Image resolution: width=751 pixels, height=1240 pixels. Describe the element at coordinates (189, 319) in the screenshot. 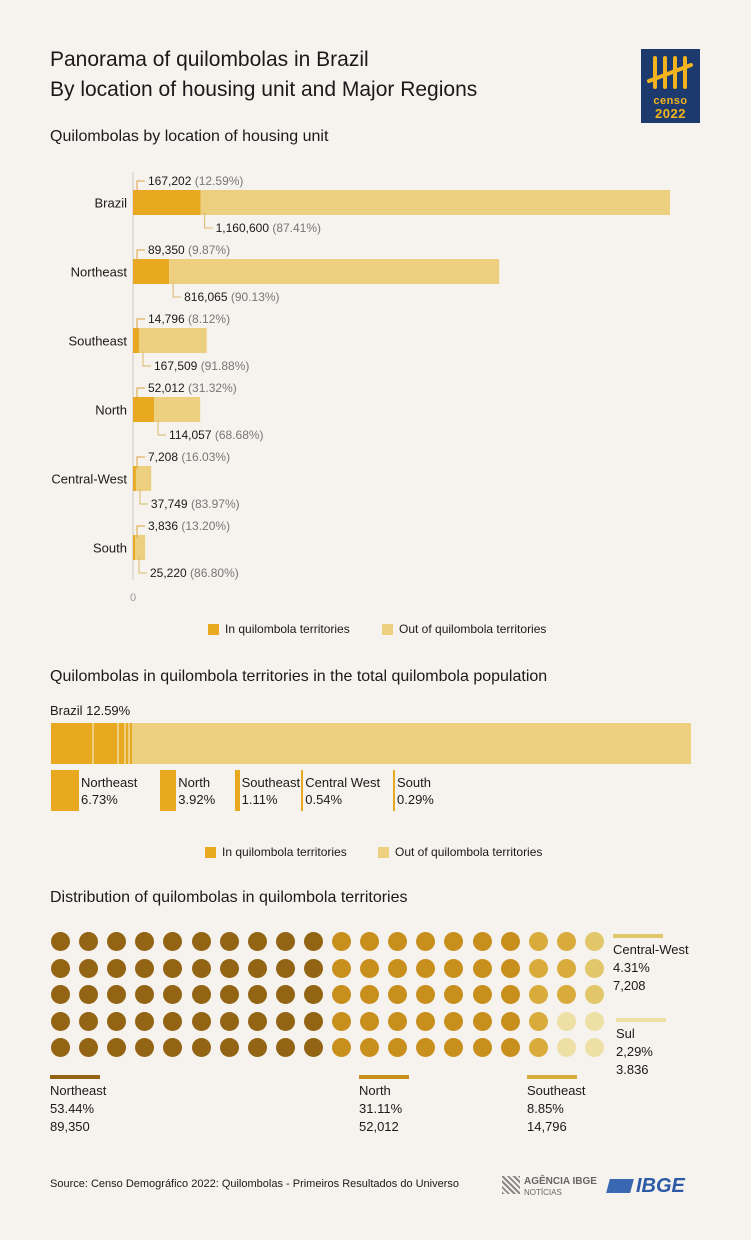

I see `value-label-in: 14,796 (8.12%)` at that location.